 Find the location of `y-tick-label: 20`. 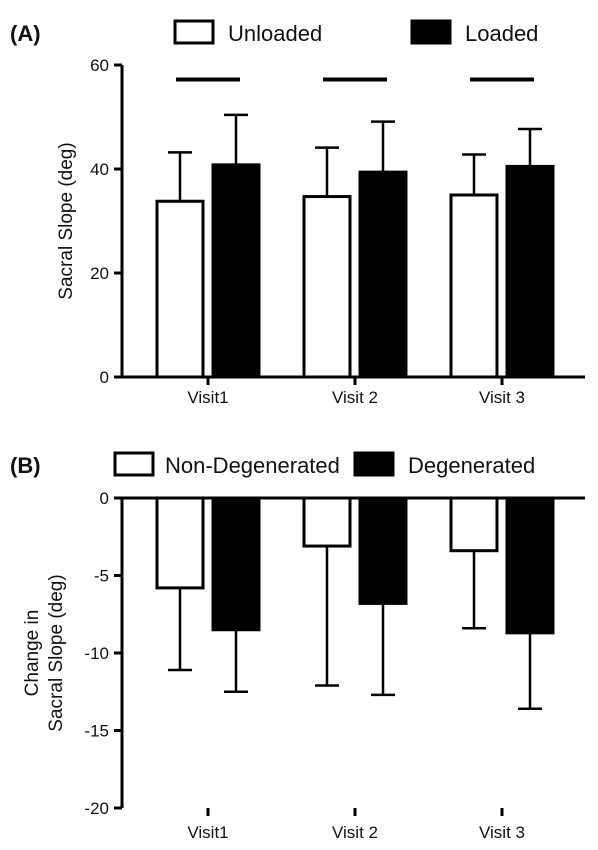

y-tick-label: 20 is located at coordinates (99, 273).